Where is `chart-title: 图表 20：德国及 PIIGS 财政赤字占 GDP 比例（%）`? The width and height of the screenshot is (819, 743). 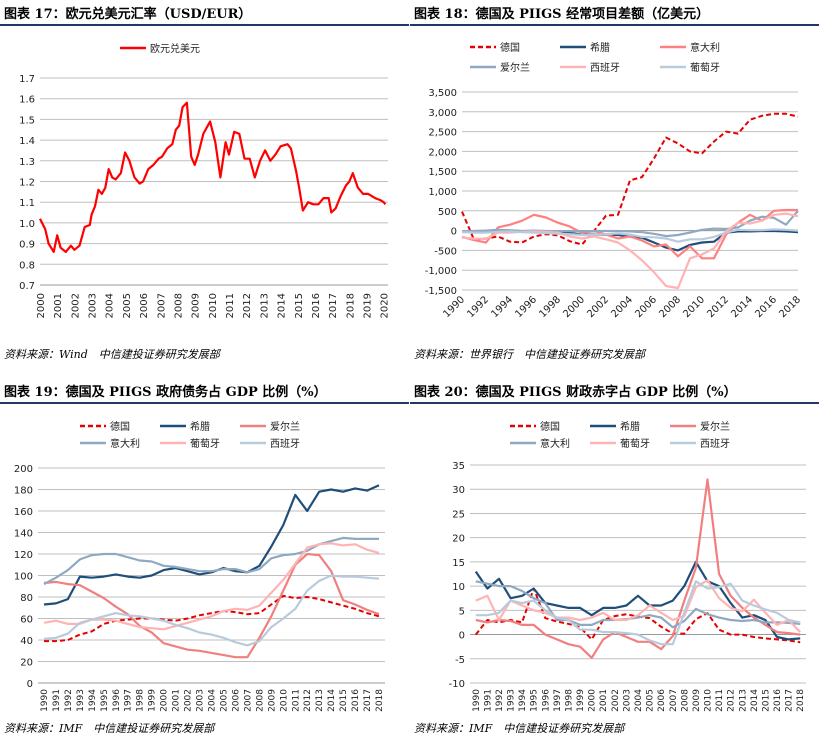 chart-title: 图表 20：德国及 PIIGS 财政赤字占 GDP 比例（%） is located at coordinates (575, 392).